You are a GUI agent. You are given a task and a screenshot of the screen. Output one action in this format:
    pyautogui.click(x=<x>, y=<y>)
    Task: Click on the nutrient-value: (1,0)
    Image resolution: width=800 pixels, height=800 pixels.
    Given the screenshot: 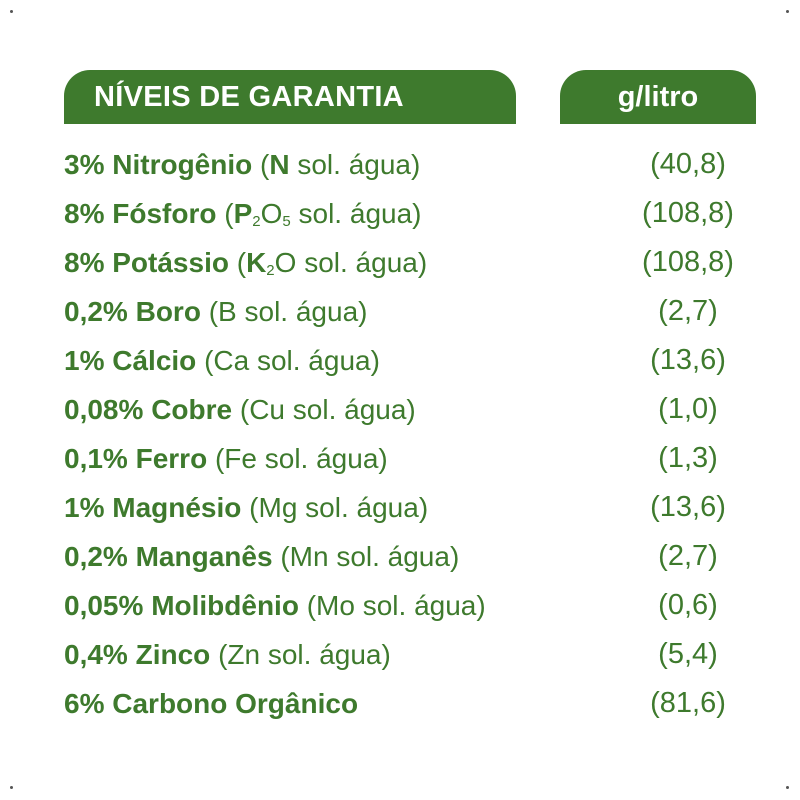 What is the action you would take?
    pyautogui.click(x=688, y=409)
    